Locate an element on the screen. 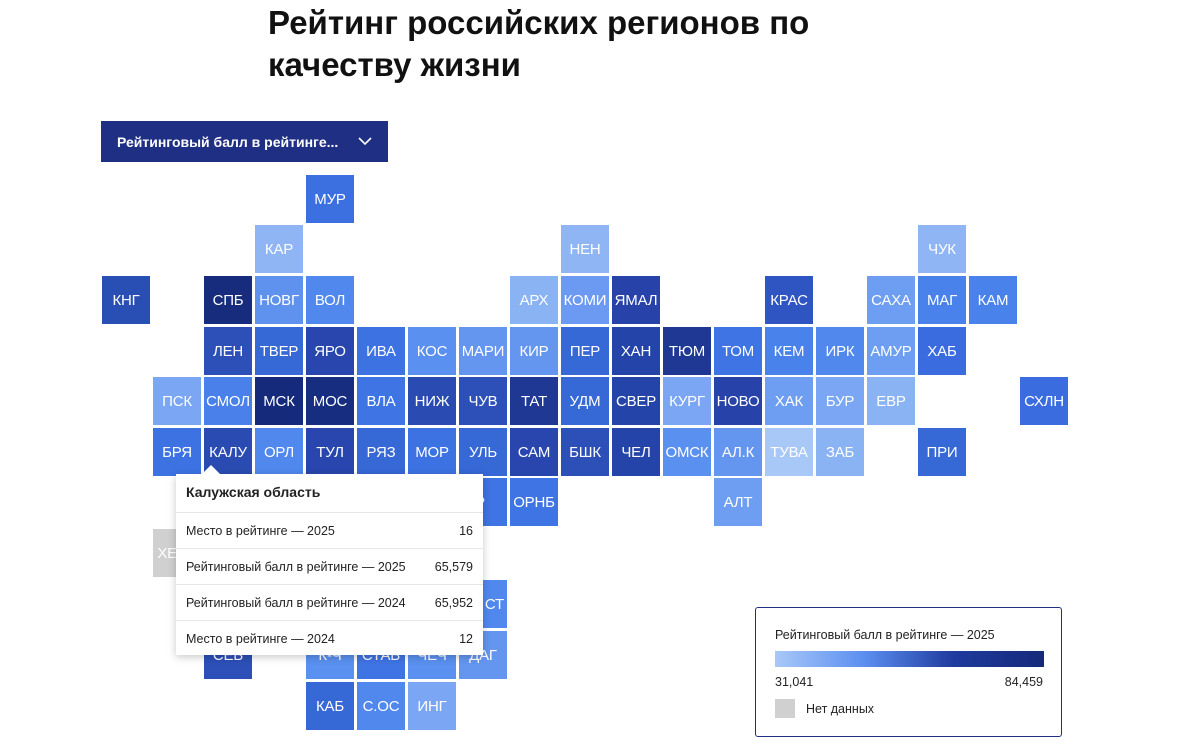  region-tile: ПСК is located at coordinates (177, 401).